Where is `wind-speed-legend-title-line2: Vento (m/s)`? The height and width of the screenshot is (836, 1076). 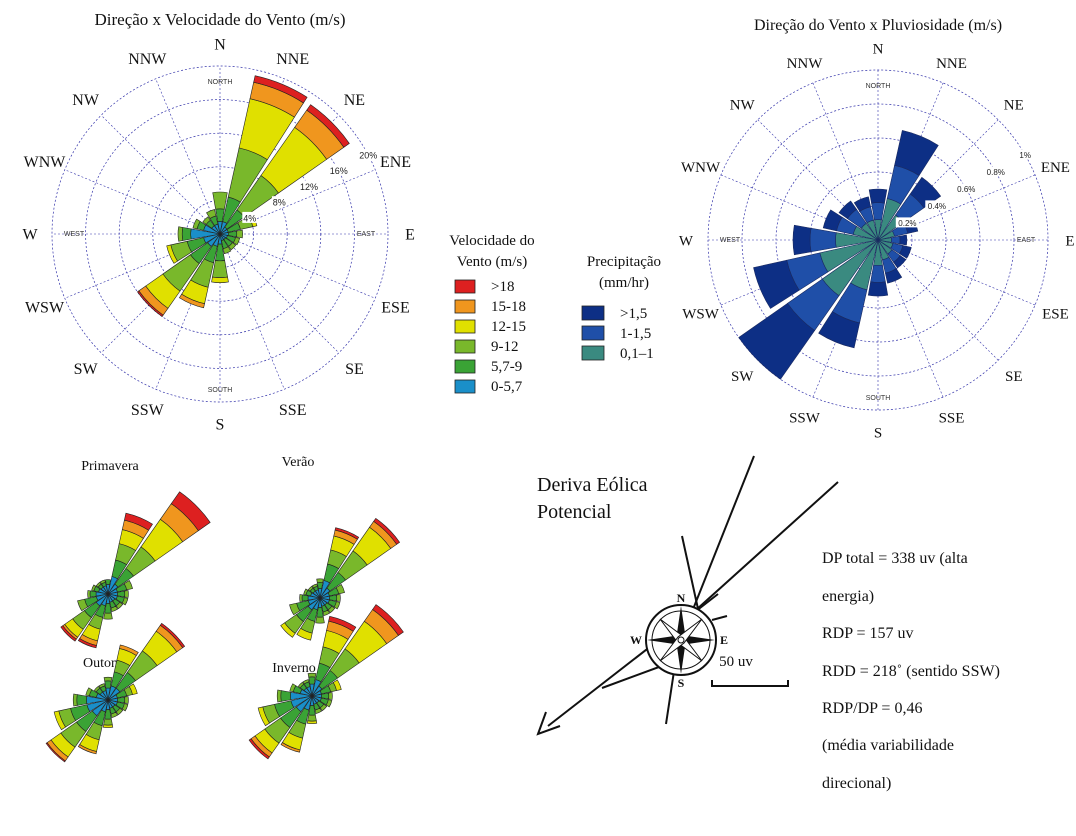 wind-speed-legend-title-line2: Vento (m/s) is located at coordinates (492, 262).